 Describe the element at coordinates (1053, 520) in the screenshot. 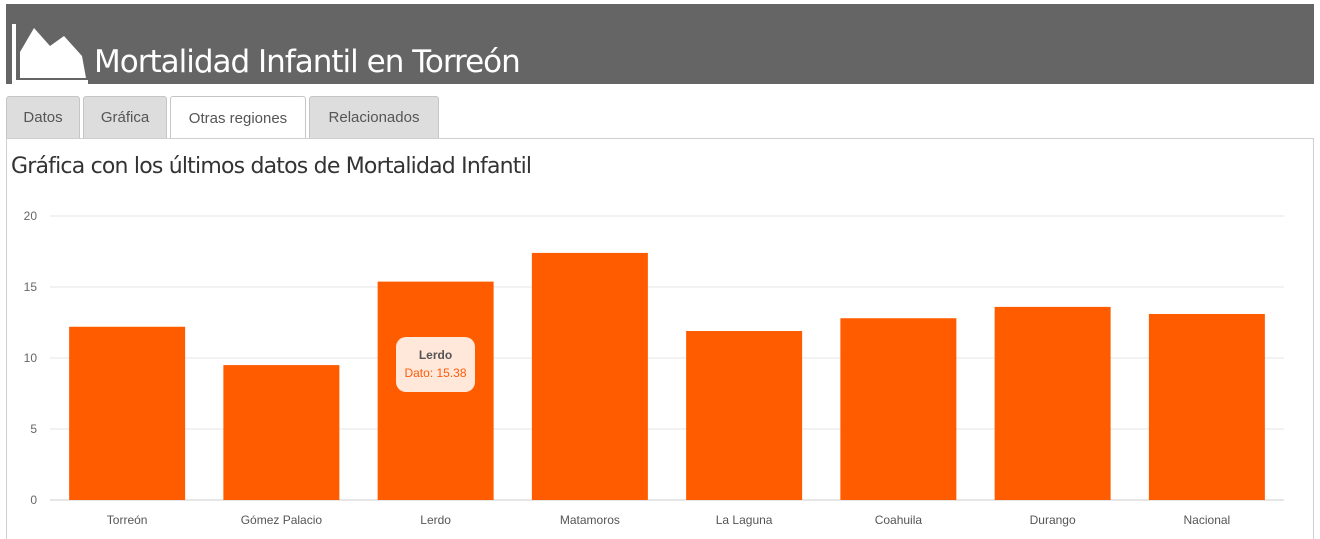

I see `x-tick-label: Durango` at that location.